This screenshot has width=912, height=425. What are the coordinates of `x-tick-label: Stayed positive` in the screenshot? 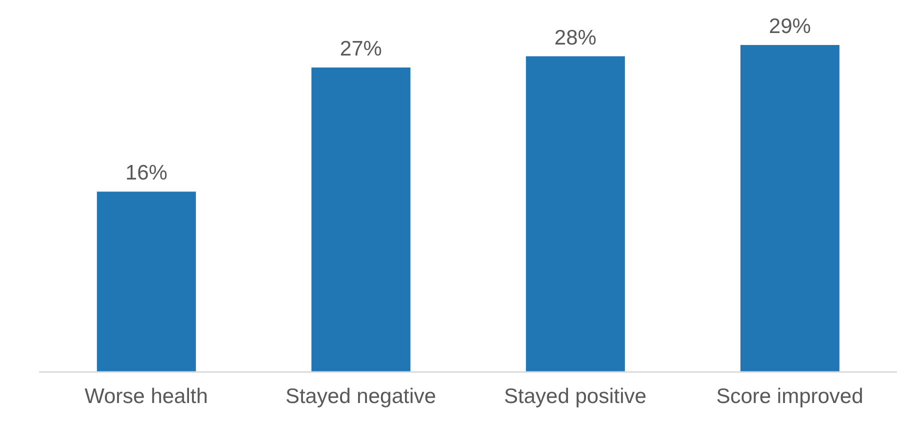 It's located at (575, 396).